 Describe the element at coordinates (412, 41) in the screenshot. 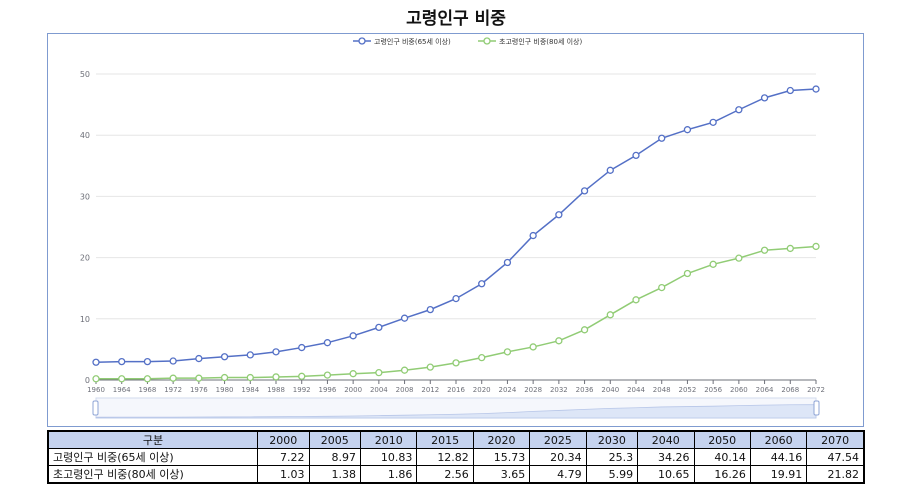

I see `legend-label: 고령인구 비중(65세 이상)` at that location.